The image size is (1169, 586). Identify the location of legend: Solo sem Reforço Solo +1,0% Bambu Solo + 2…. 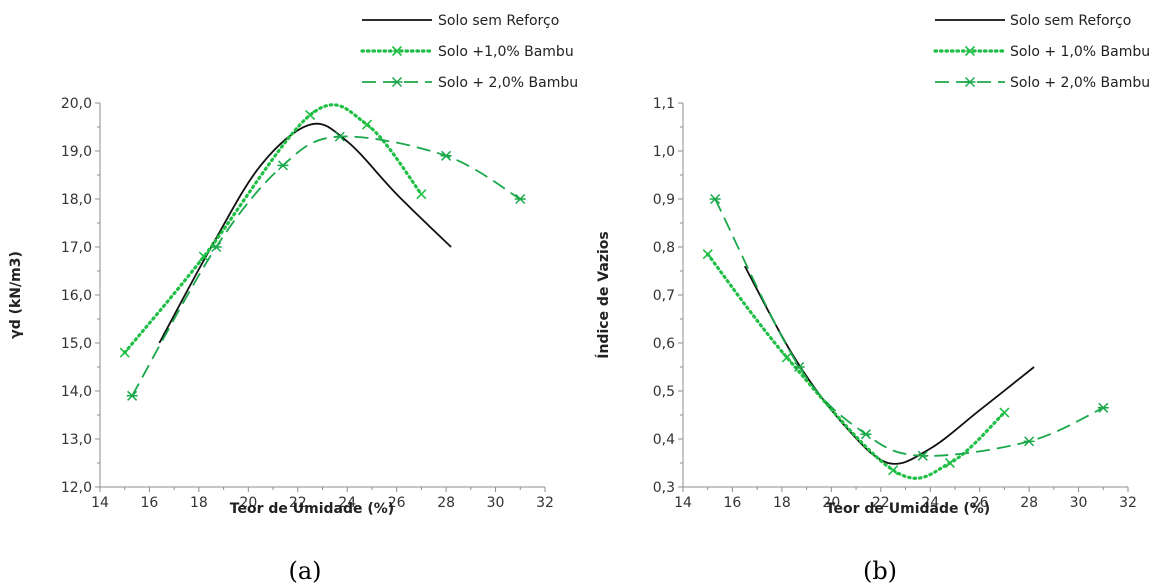
(469, 52).